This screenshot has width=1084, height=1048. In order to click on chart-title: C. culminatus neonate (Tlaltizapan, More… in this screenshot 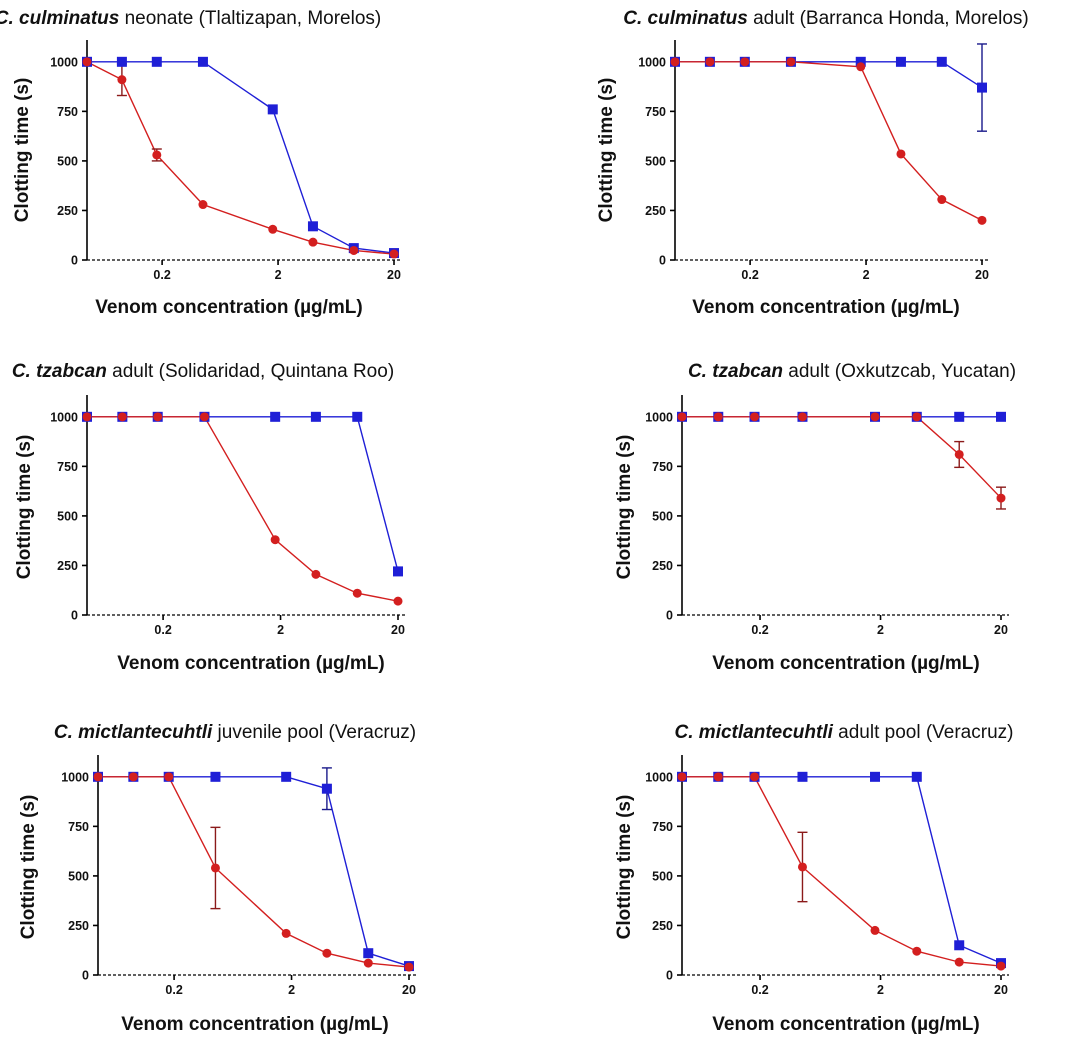, I will do `click(190, 18)`.